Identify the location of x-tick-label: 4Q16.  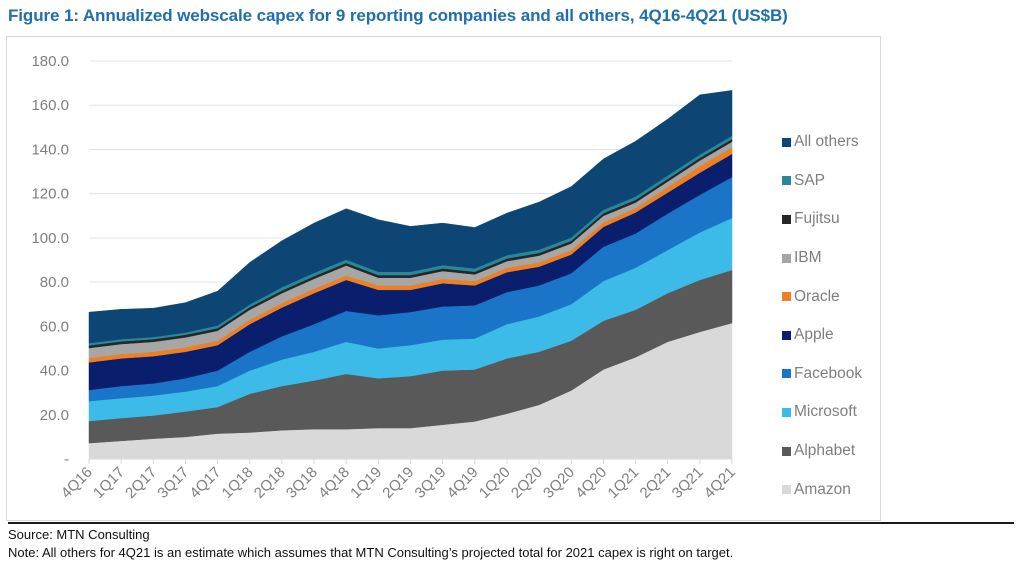
(77, 483).